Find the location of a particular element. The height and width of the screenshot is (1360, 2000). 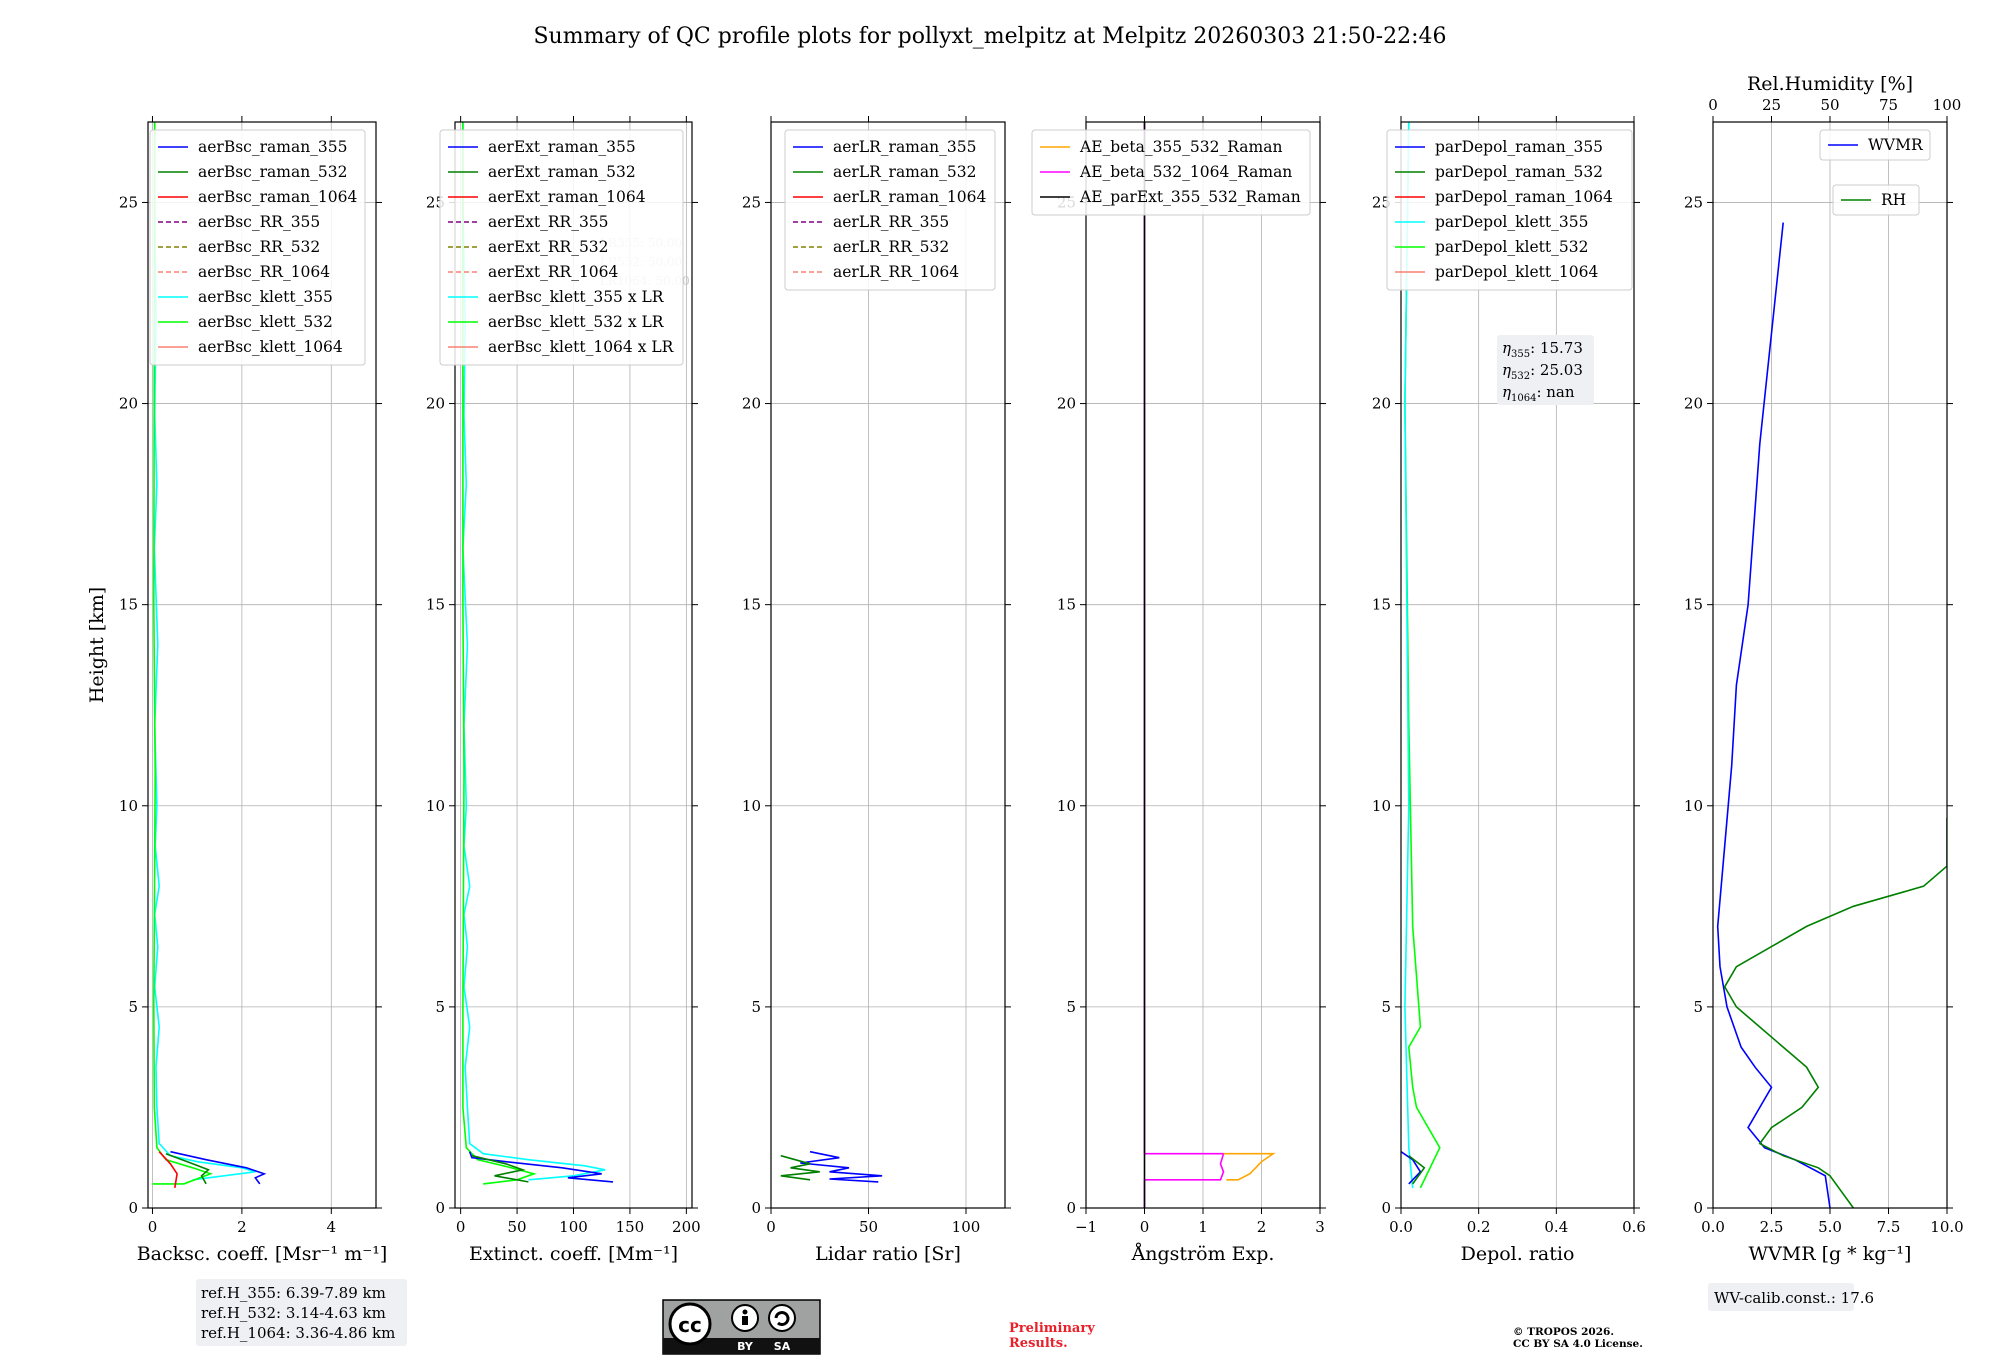

eta-subscript: 532 is located at coordinates (1520, 376).